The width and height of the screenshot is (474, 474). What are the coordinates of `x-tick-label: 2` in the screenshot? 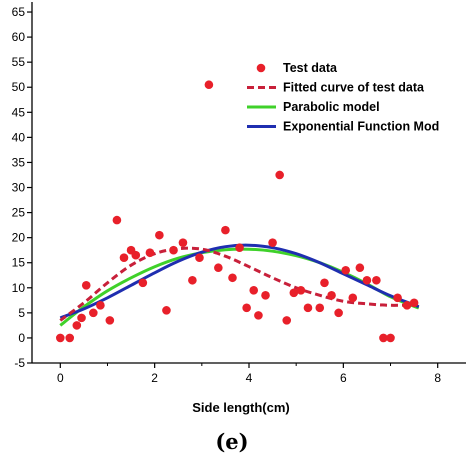 It's located at (154, 378).